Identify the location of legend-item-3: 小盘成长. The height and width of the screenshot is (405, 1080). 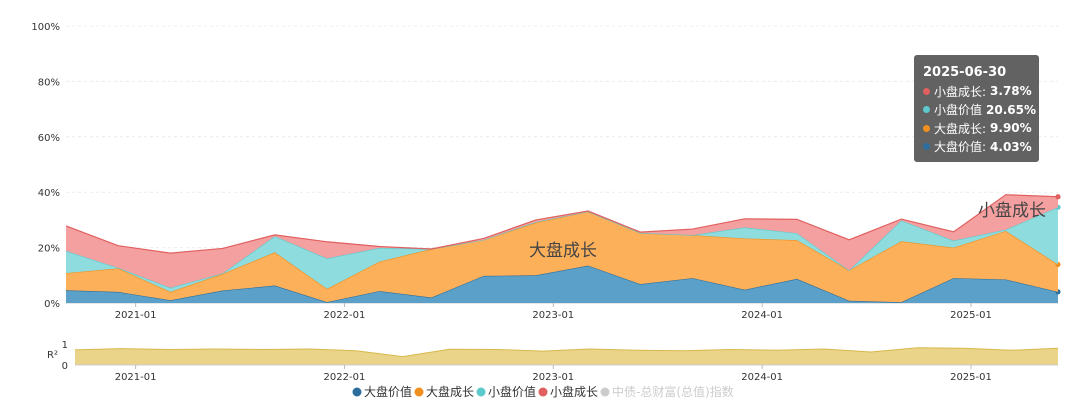
(568, 391).